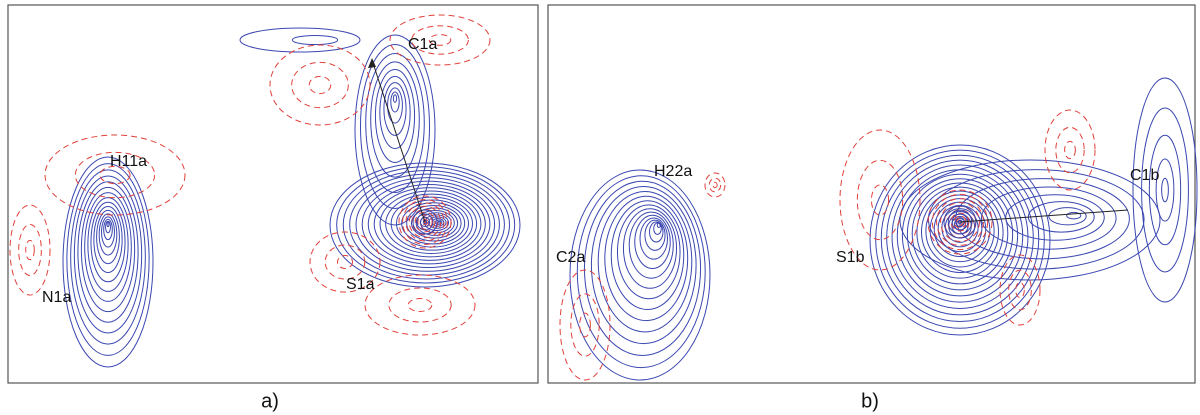 The width and height of the screenshot is (1200, 415). Describe the element at coordinates (1144, 175) in the screenshot. I see `atom-label: C1b` at that location.